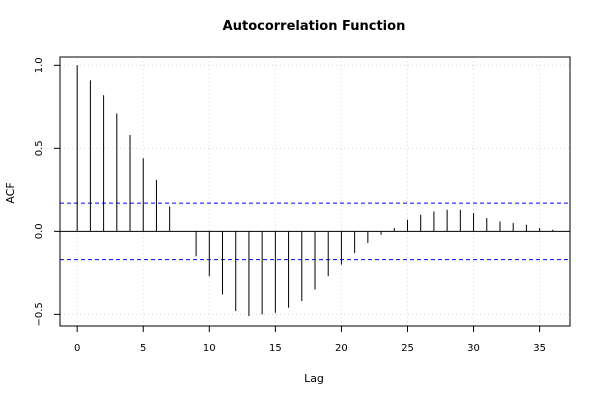  I want to click on x-tick-label: 0, so click(77, 348).